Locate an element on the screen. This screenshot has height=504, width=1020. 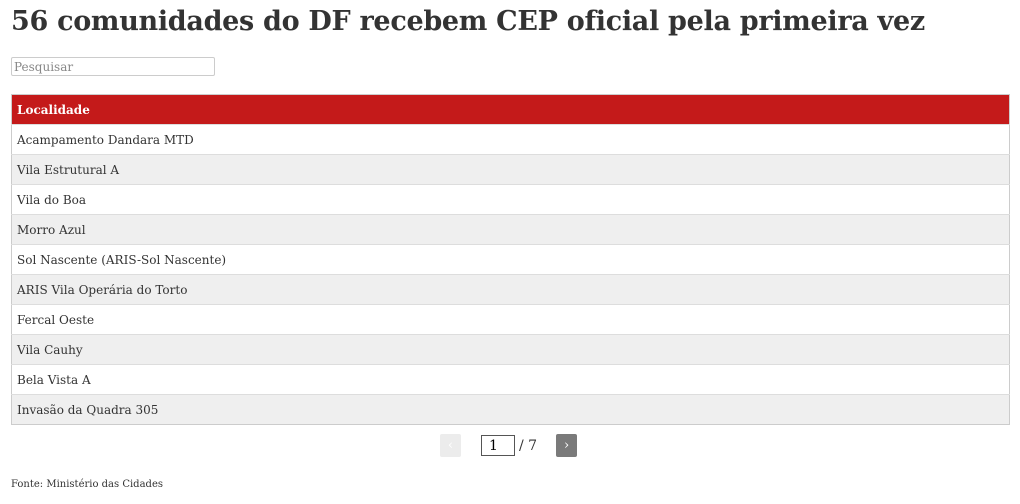
table-cell: Morro Azul is located at coordinates (510, 229).